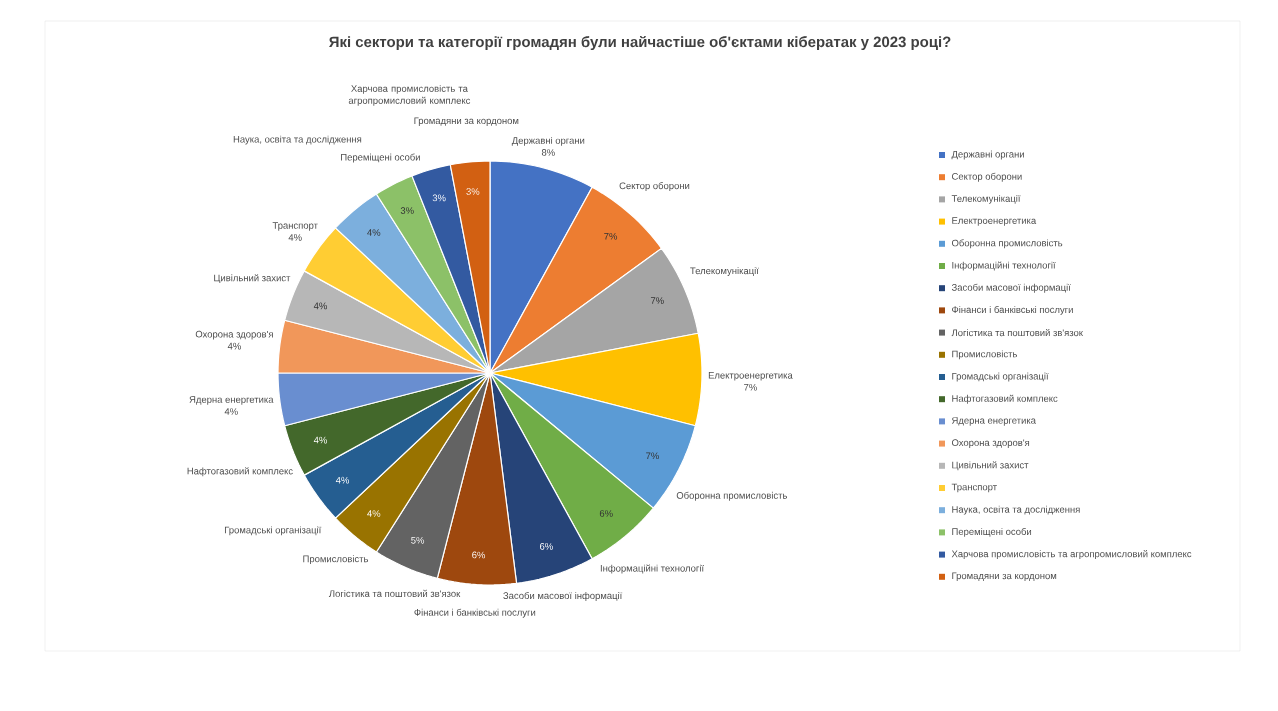 The height and width of the screenshot is (711, 1278). Describe the element at coordinates (1011, 288) in the screenshot. I see `legend-label: Засоби масової інформації` at that location.